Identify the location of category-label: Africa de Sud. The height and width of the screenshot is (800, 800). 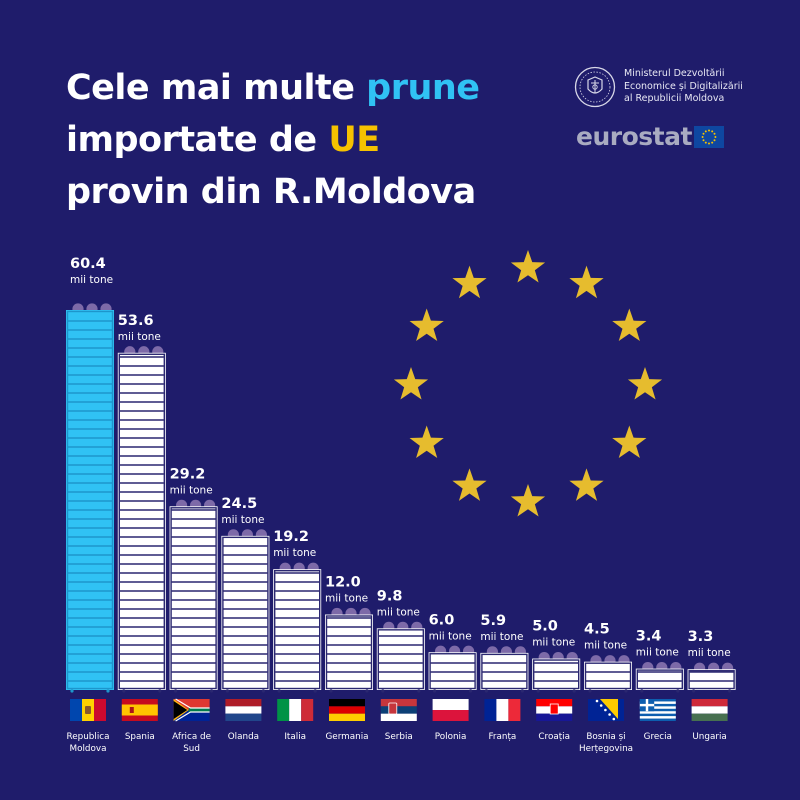
(191, 743).